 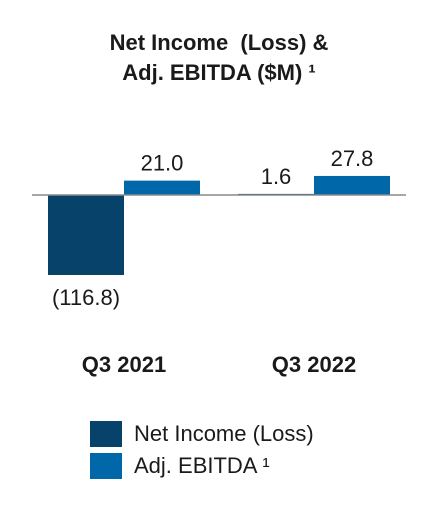 I want to click on category-label-0: Q3 2021, so click(x=124, y=364).